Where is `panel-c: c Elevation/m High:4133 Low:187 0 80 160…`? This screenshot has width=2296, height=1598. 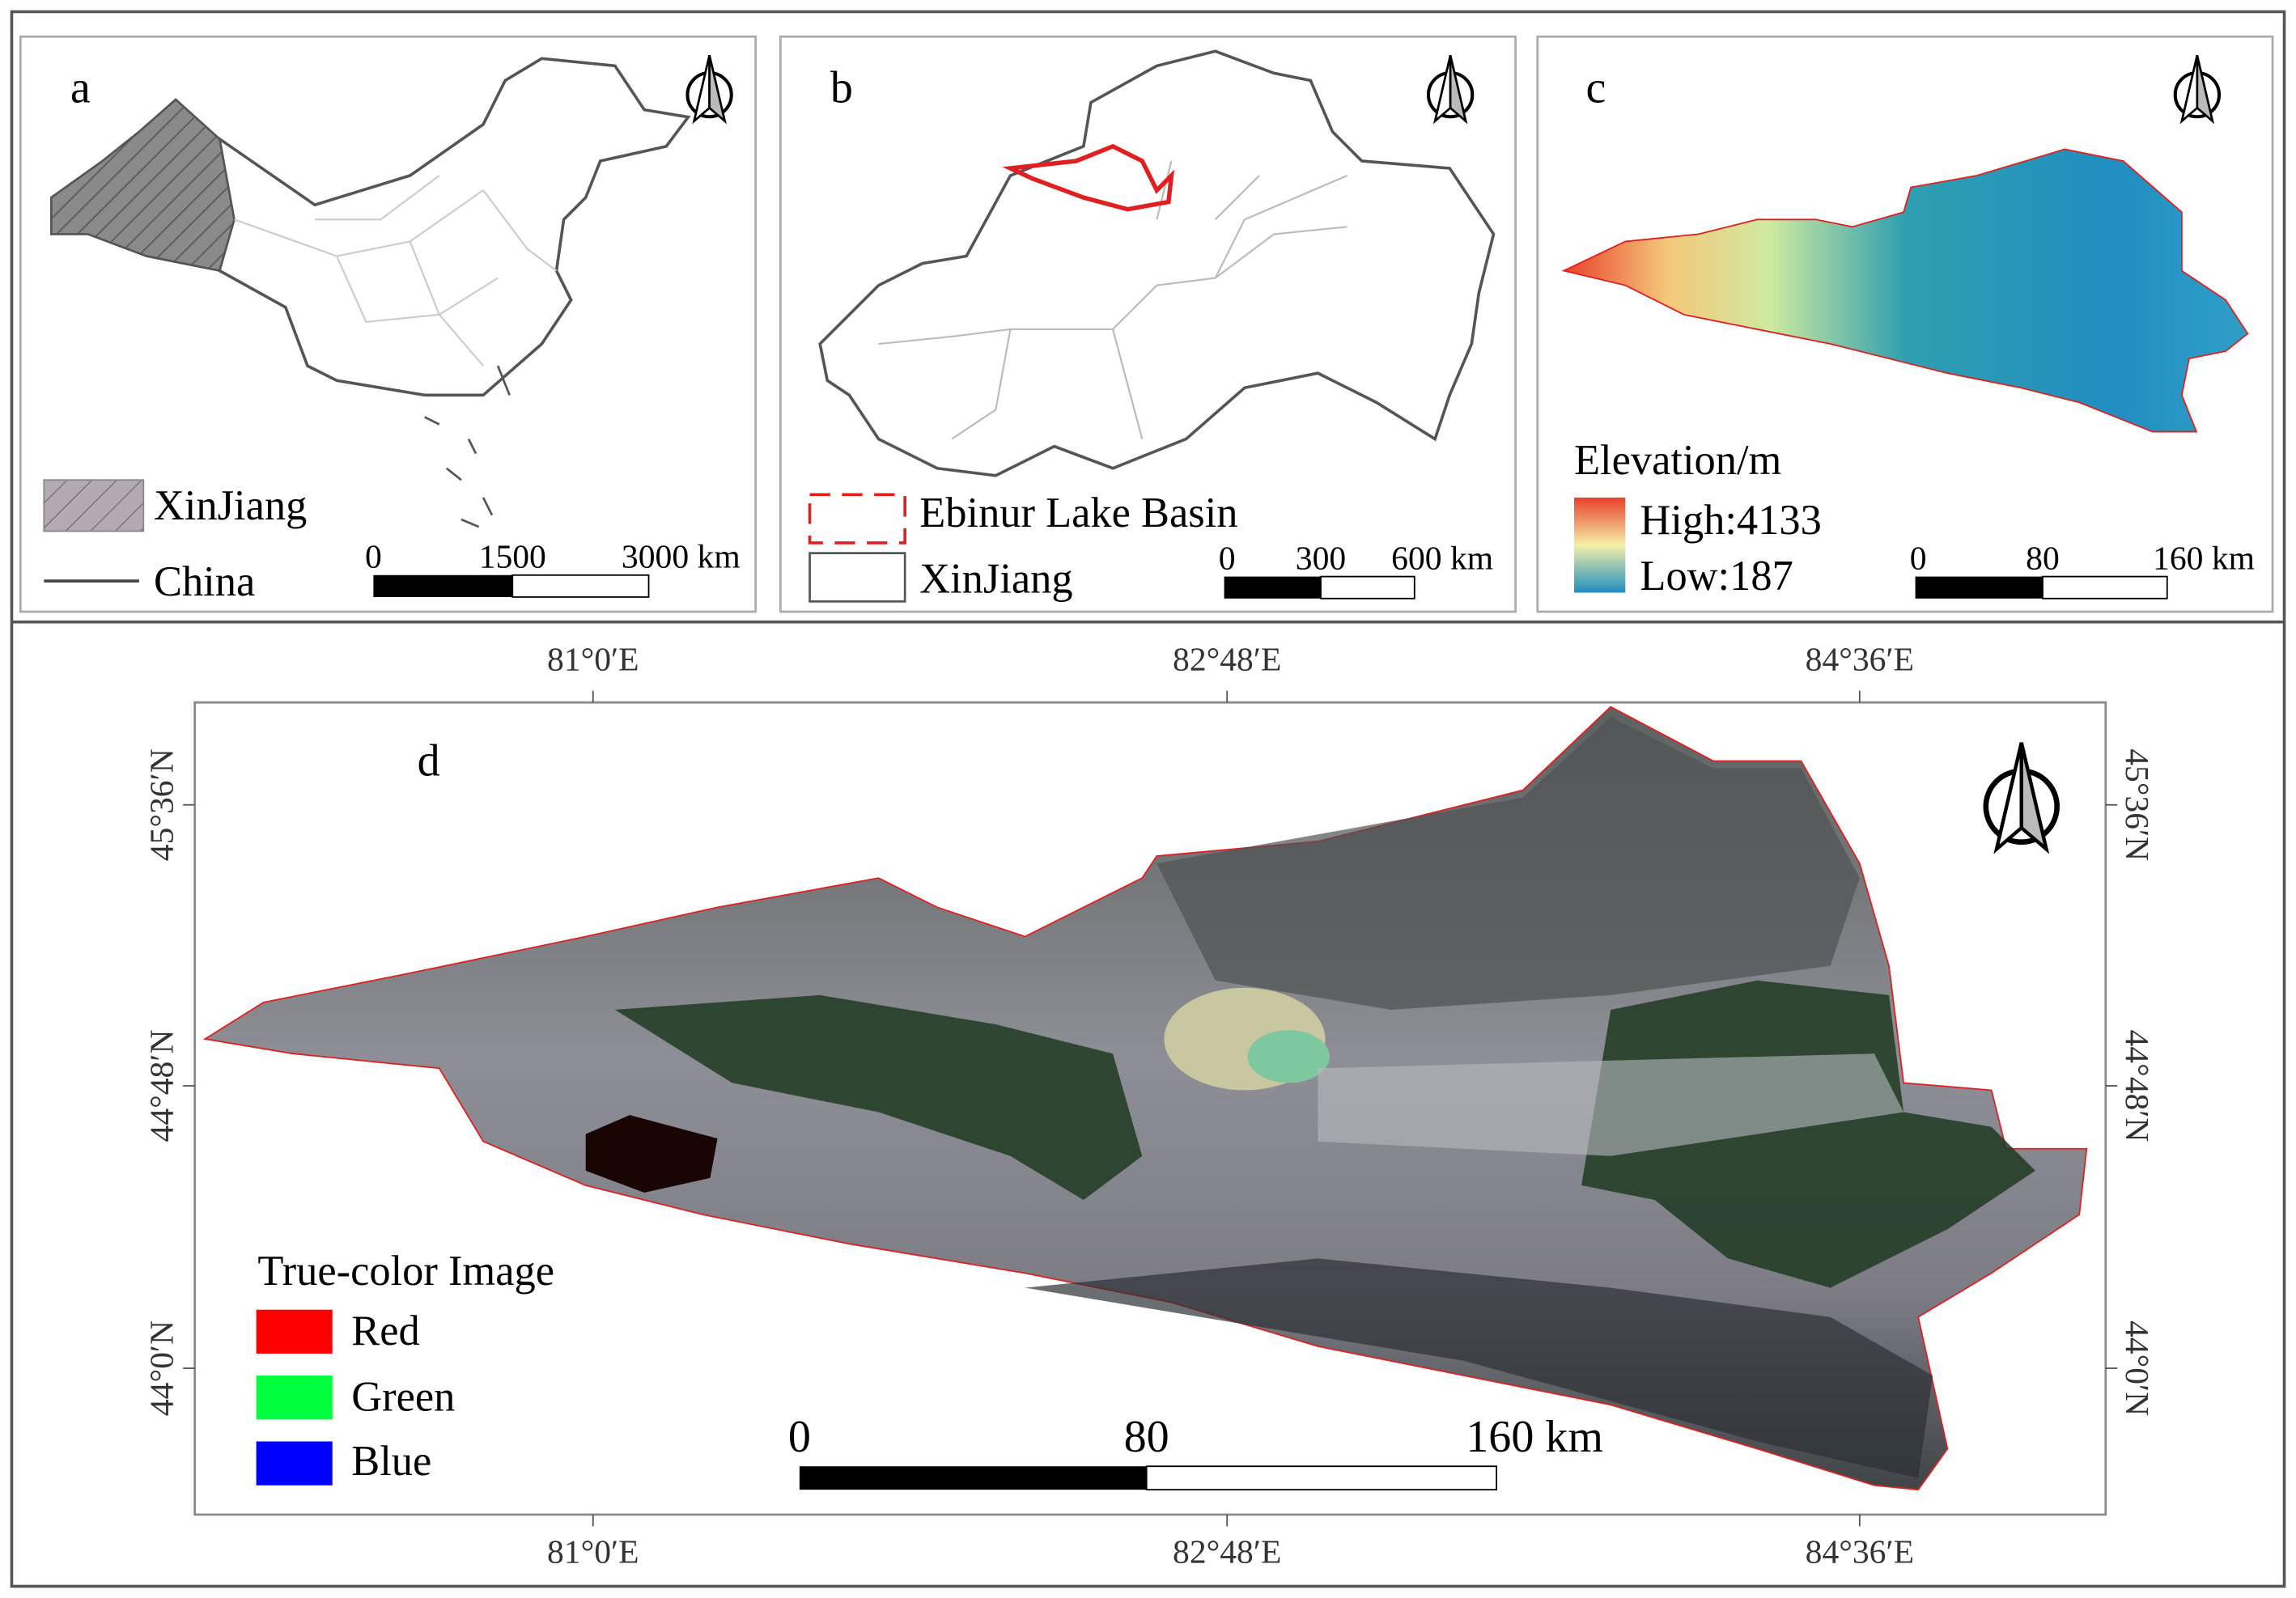
panel-c: c Elevation/m High:4133 Low:187 0 80 160… is located at coordinates (1908, 327).